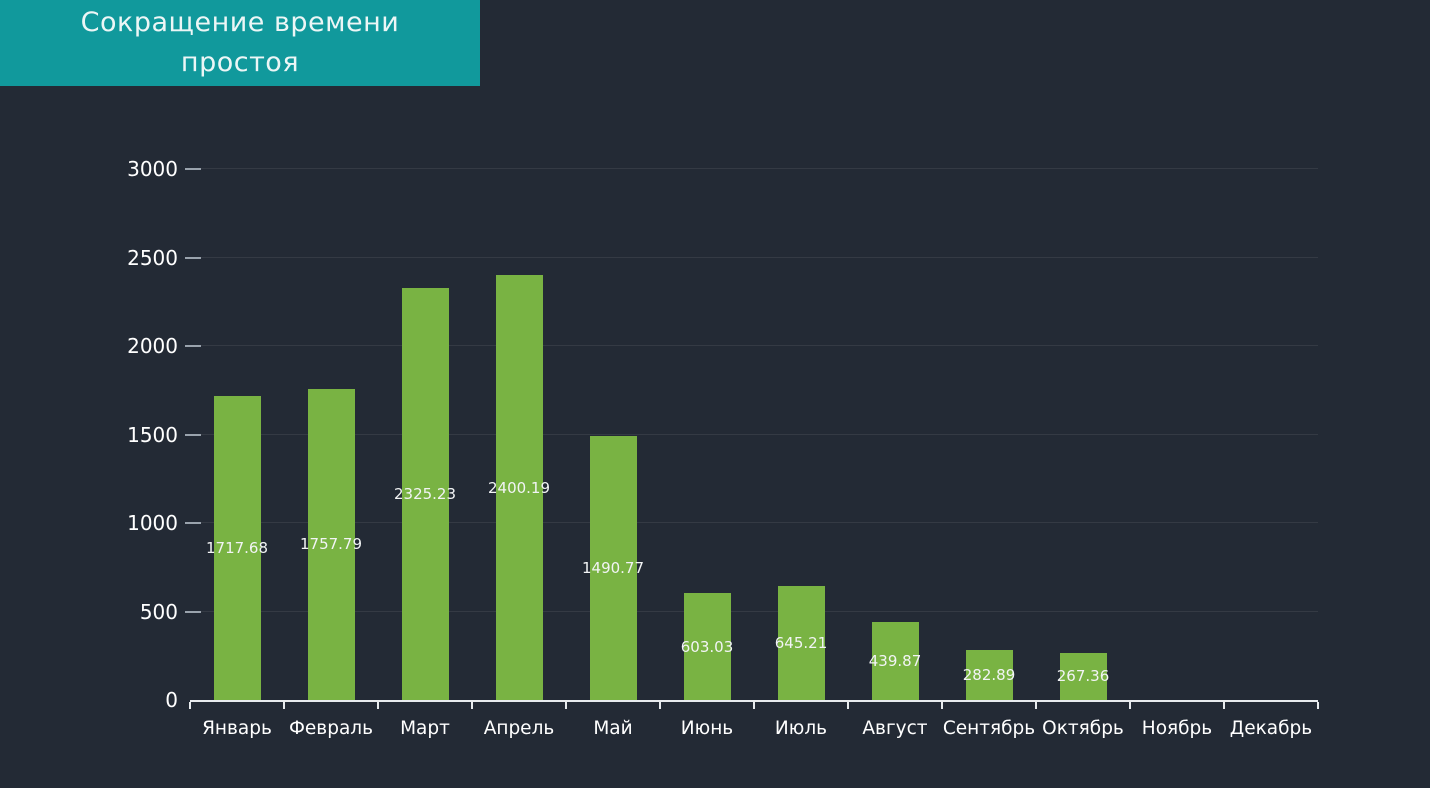  Describe the element at coordinates (1083, 728) in the screenshot. I see `x-axis-label: Октябрь` at that location.